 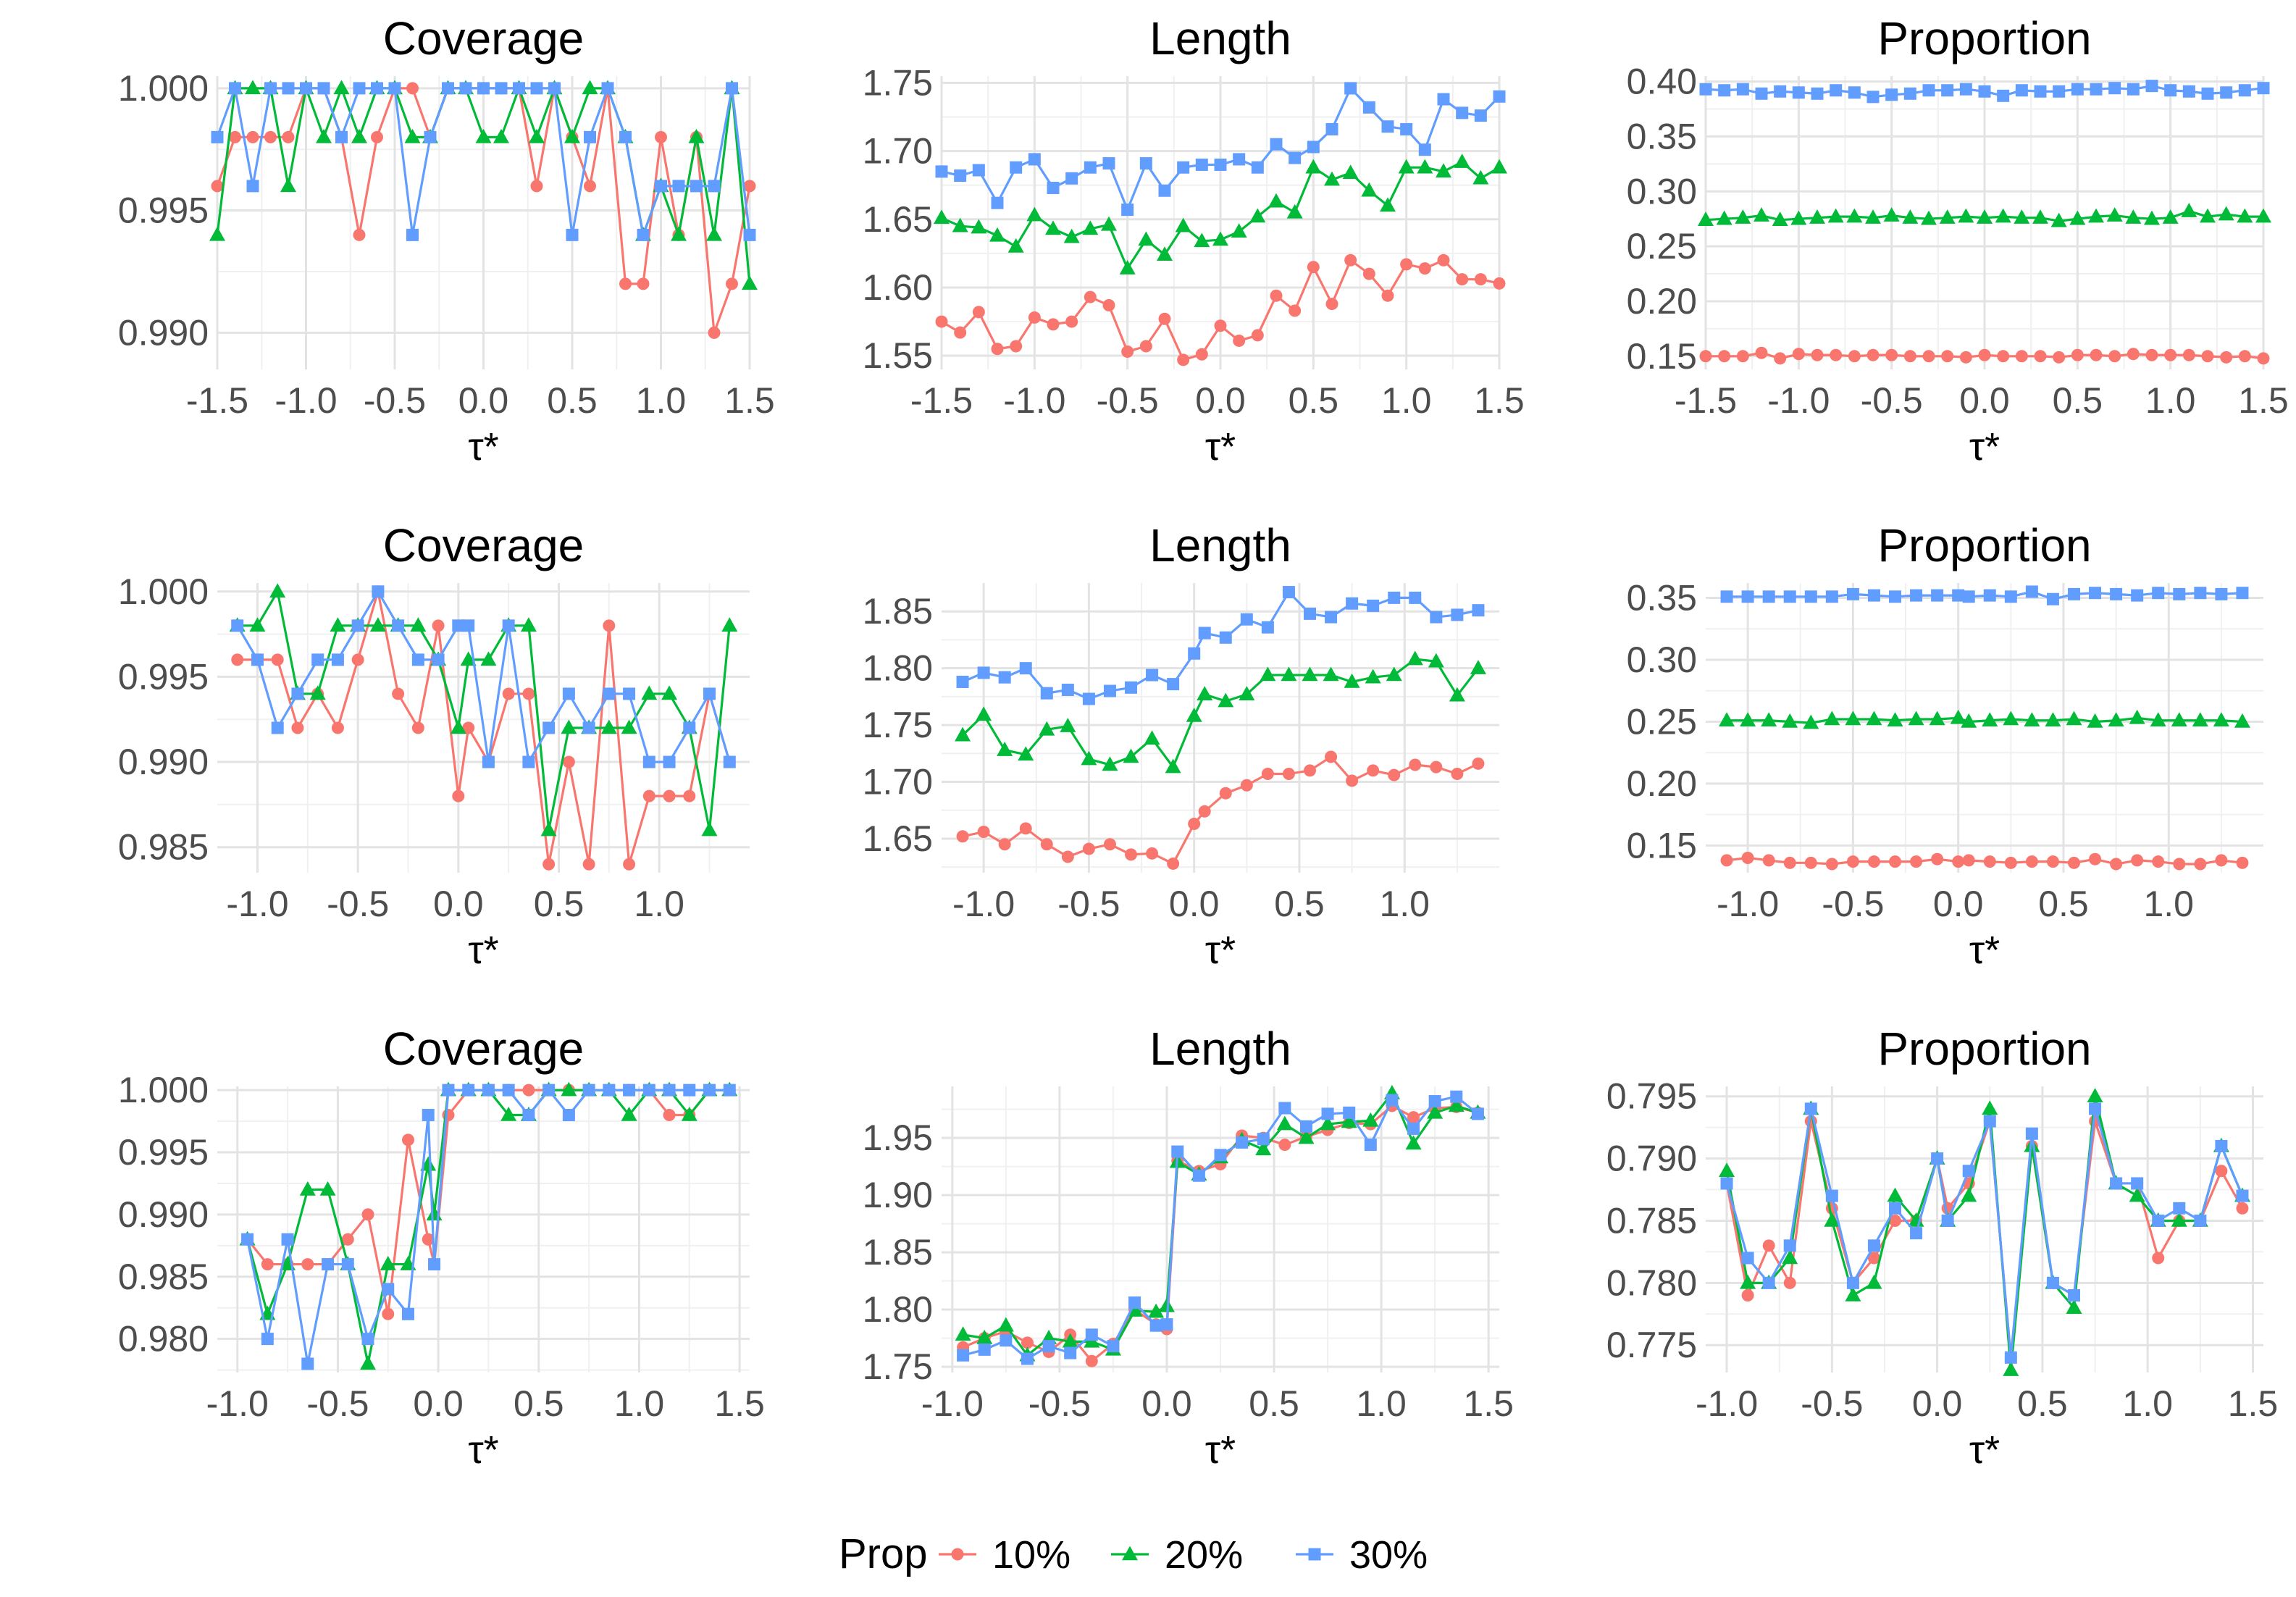 What do you see at coordinates (1984, 1049) in the screenshot?
I see `panel-title: Proportion` at bounding box center [1984, 1049].